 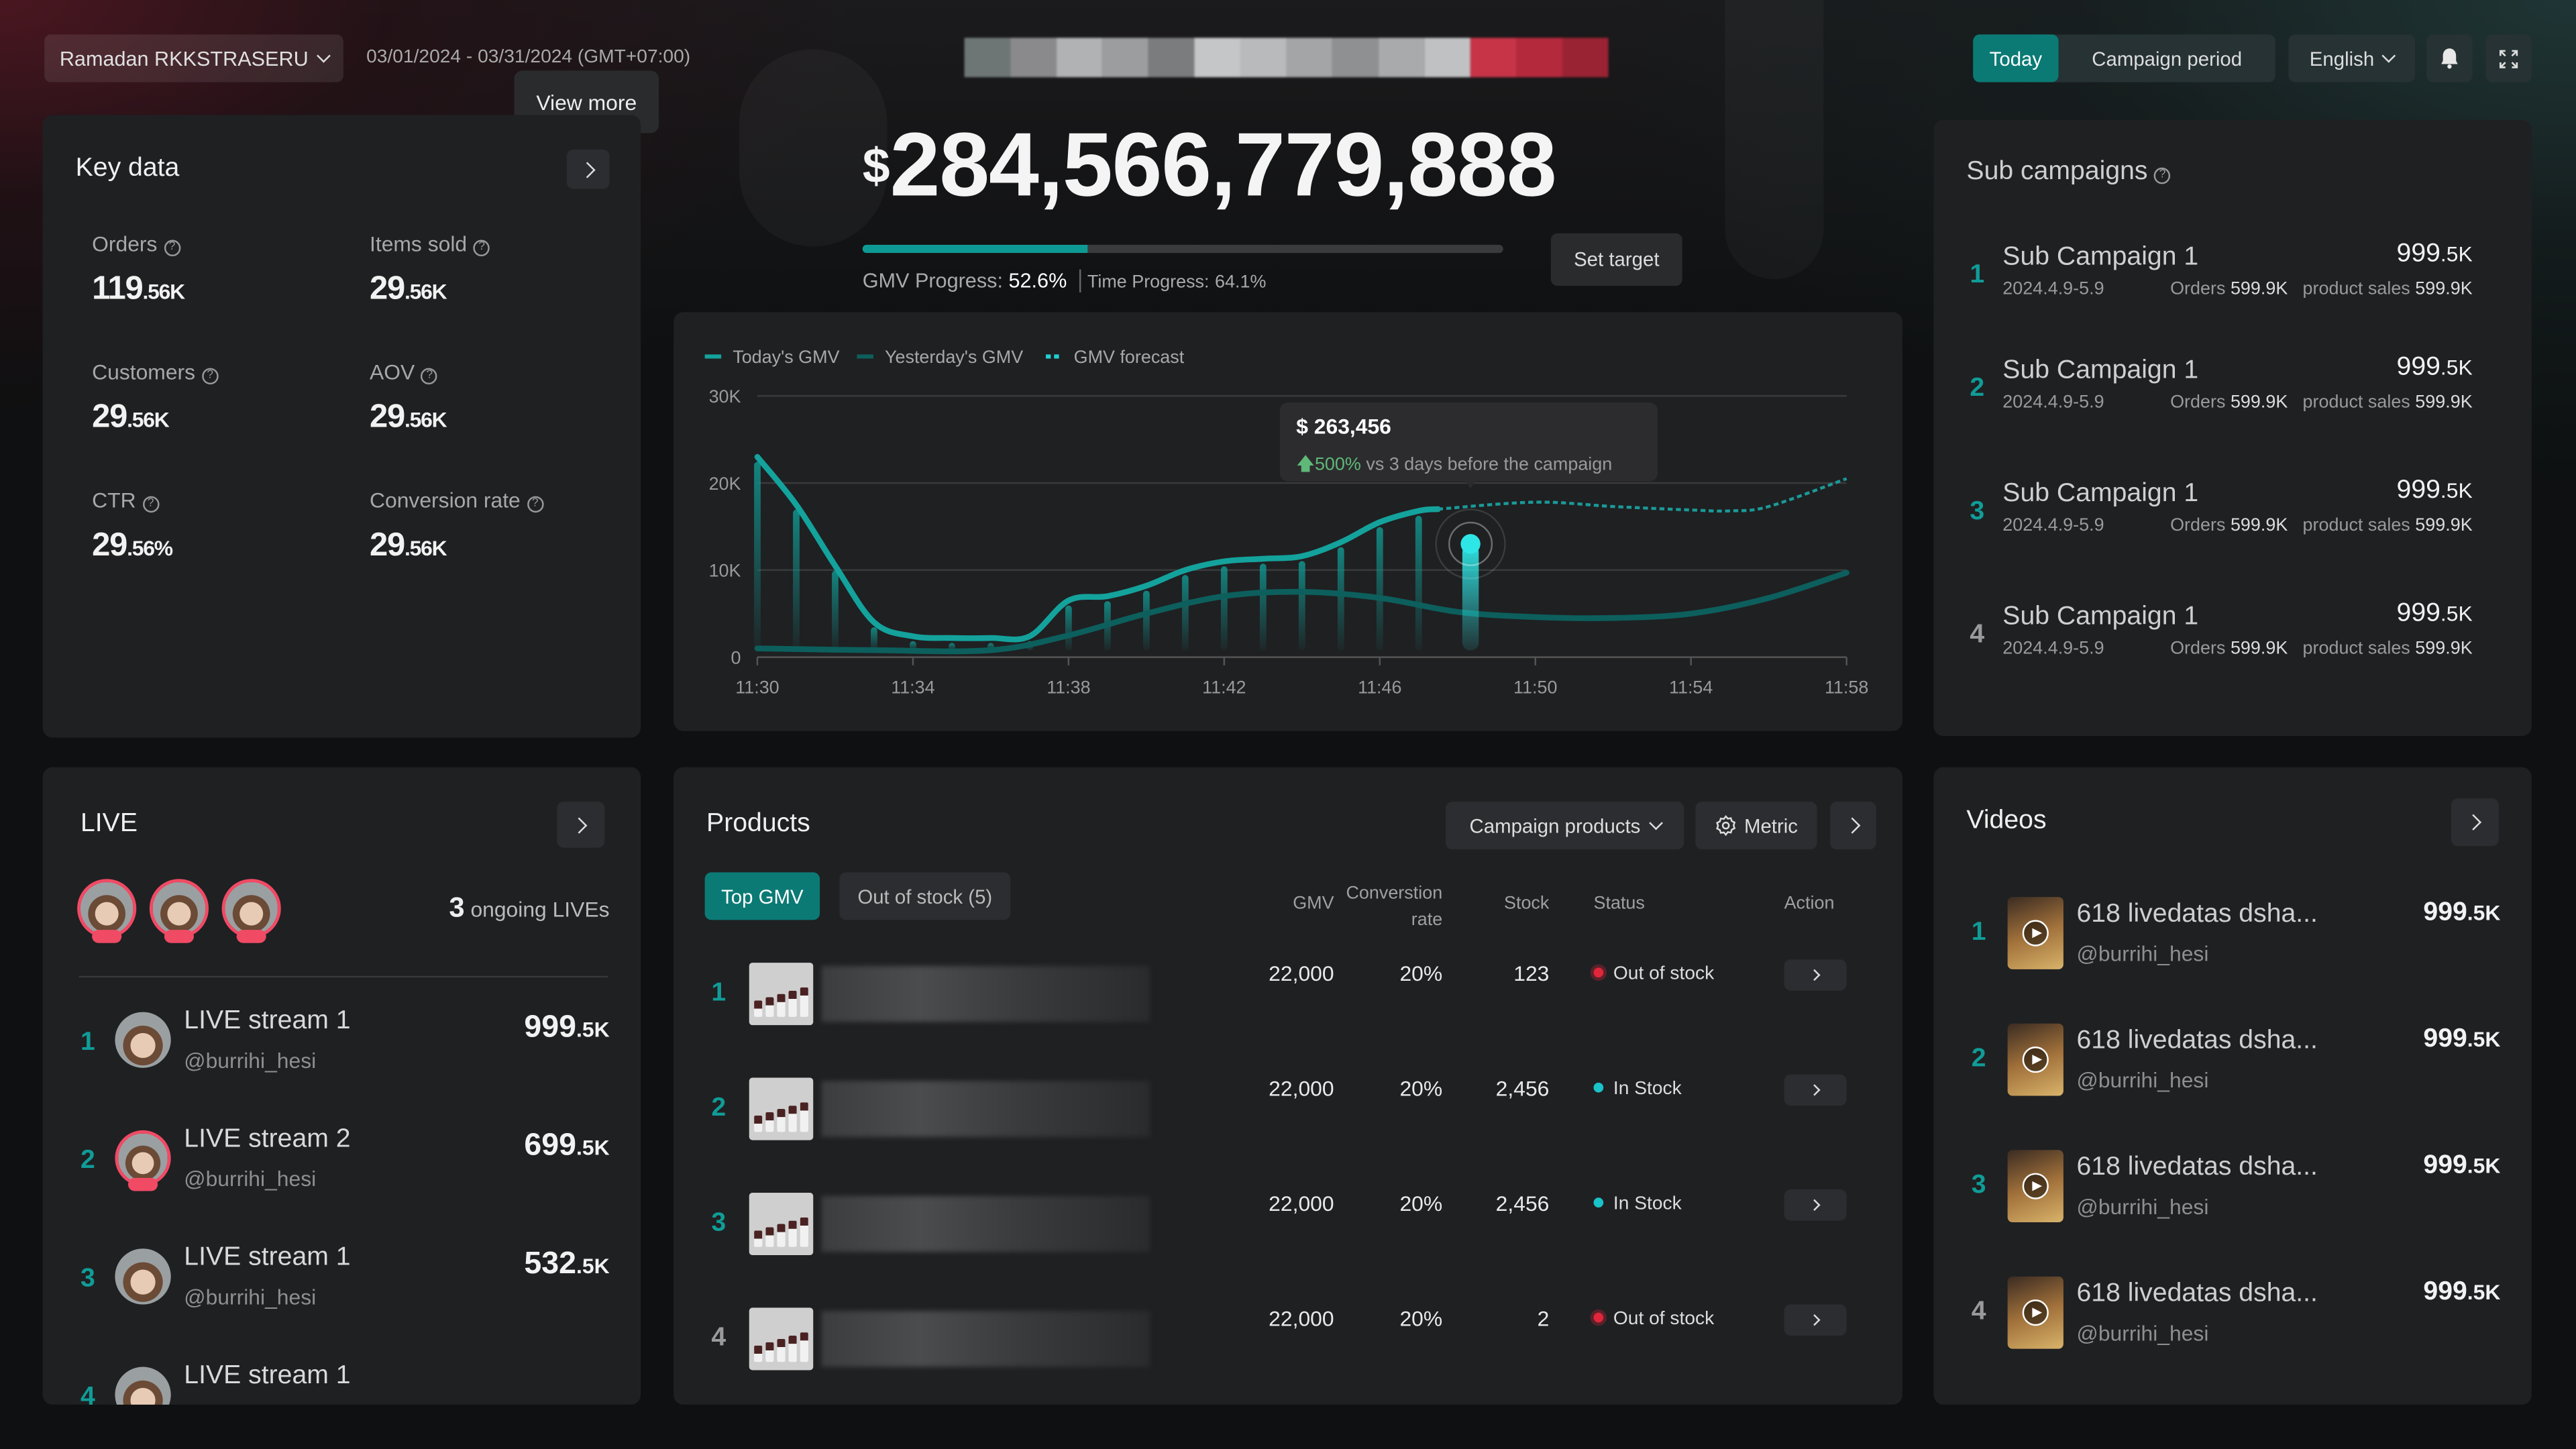 I want to click on tooltip-growth-row: 🡅500% vs 3 days before the campaign, so click(x=1454, y=466).